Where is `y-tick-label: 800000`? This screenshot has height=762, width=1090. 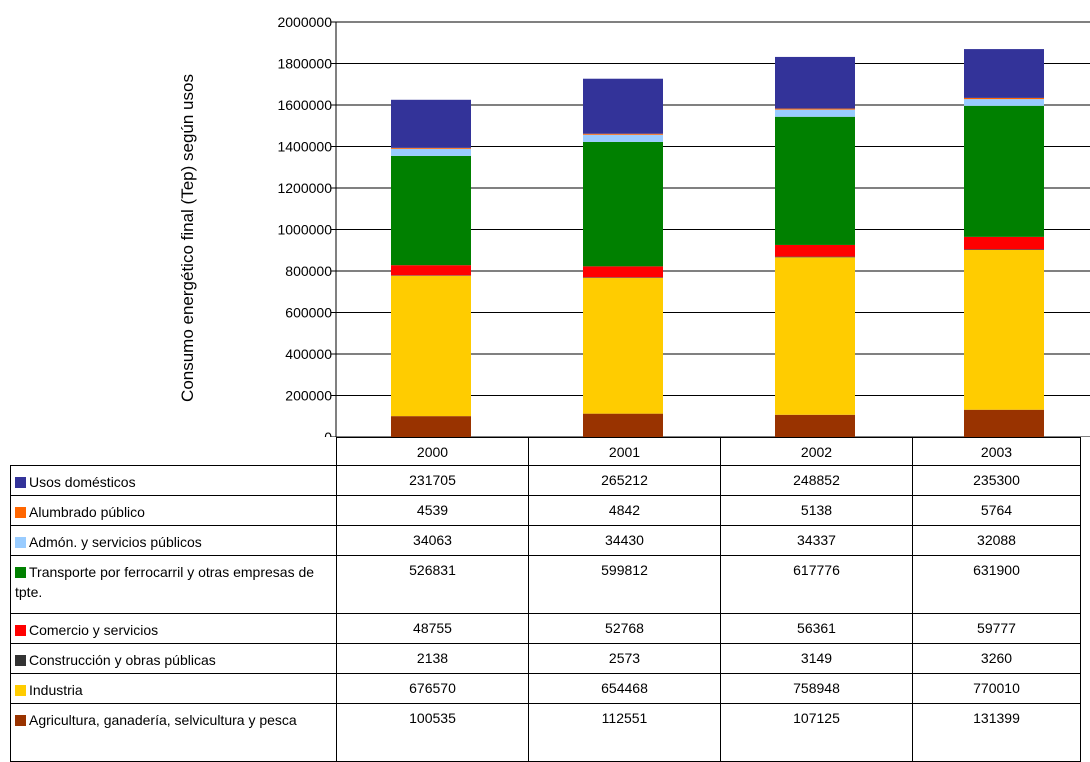
y-tick-label: 800000 is located at coordinates (308, 271).